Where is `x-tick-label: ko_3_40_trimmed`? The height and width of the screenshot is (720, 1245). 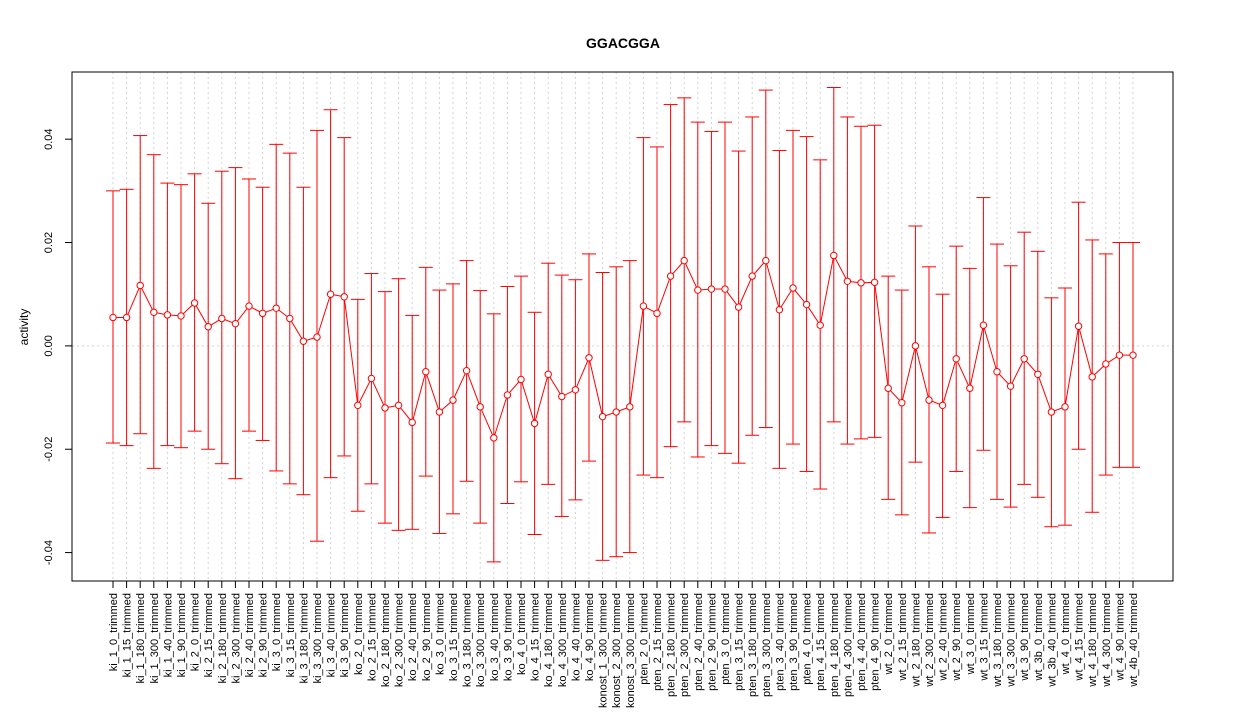
x-tick-label: ko_3_40_trimmed is located at coordinates (495, 637).